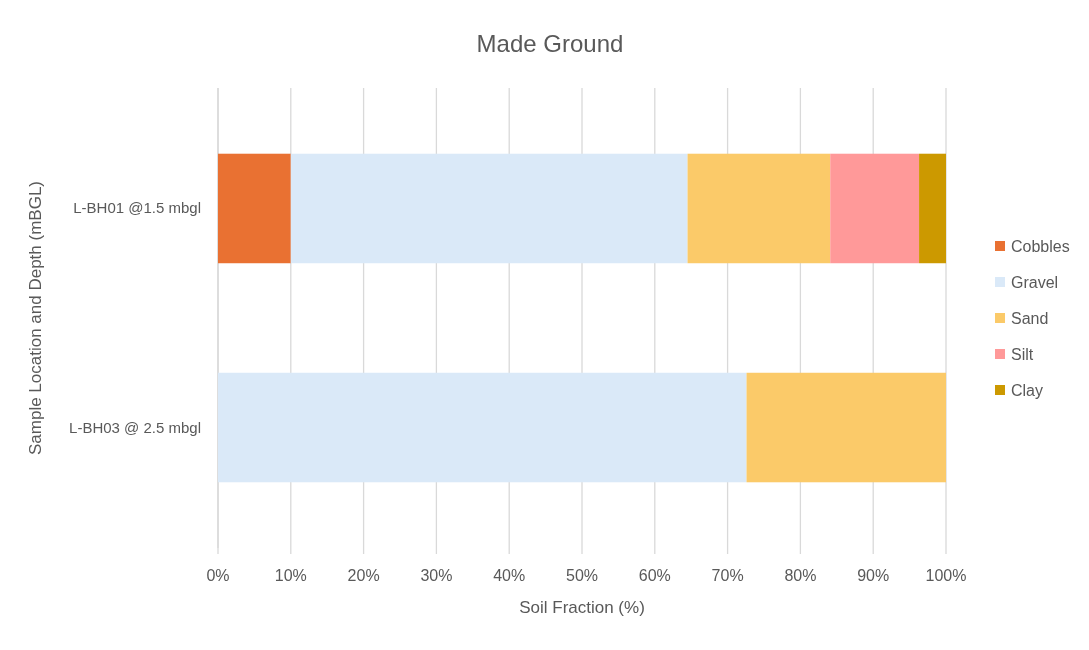 This screenshot has height=650, width=1089. I want to click on x-tick-label: 100%, so click(946, 575).